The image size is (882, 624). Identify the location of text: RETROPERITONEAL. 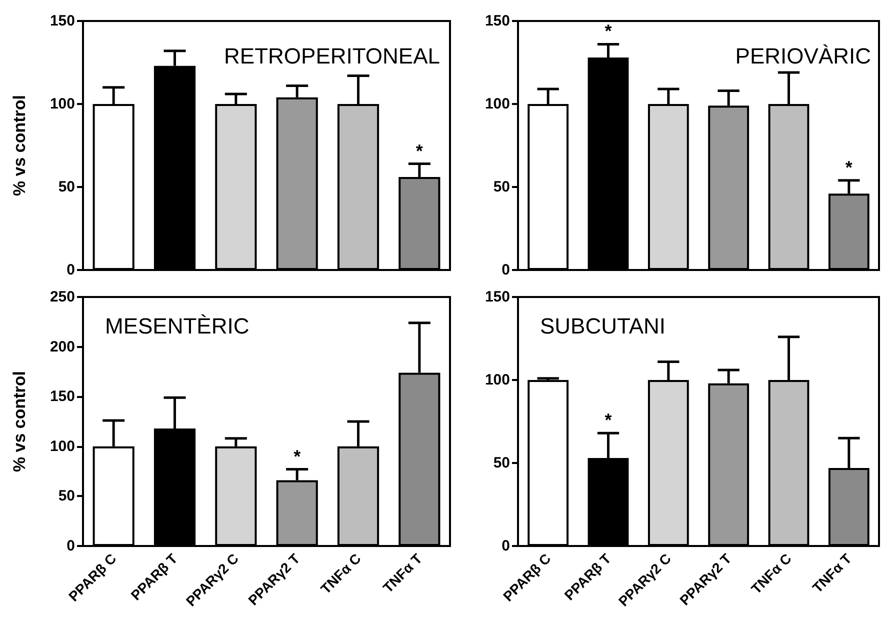
(332, 56).